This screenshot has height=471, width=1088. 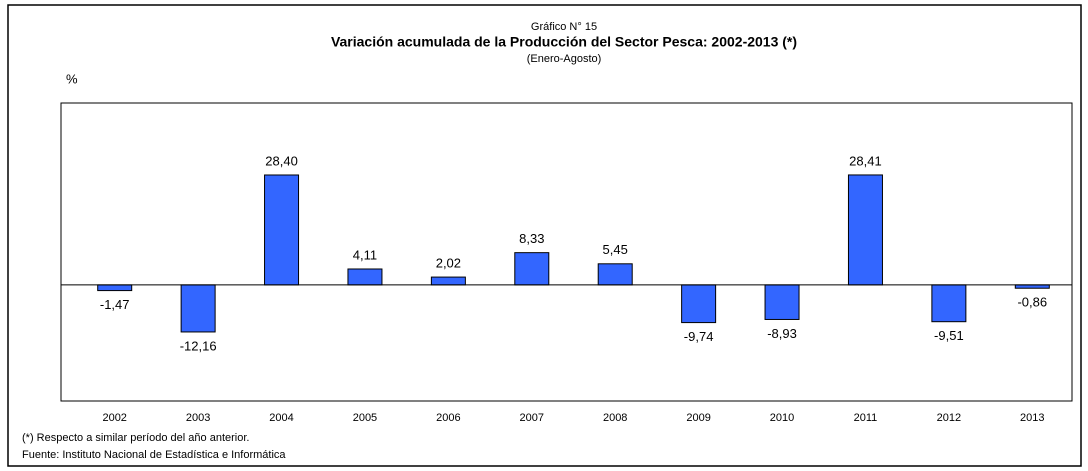 I want to click on x-tick-label: 2006, so click(x=448, y=418).